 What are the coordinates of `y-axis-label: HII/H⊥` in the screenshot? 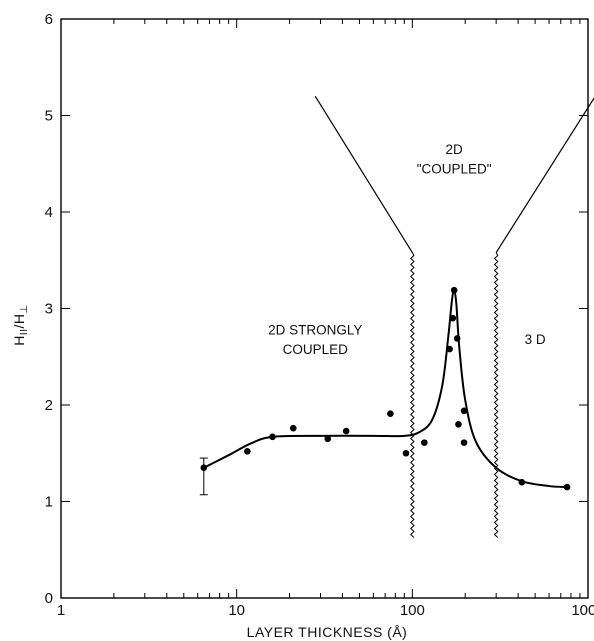 It's located at (20, 324).